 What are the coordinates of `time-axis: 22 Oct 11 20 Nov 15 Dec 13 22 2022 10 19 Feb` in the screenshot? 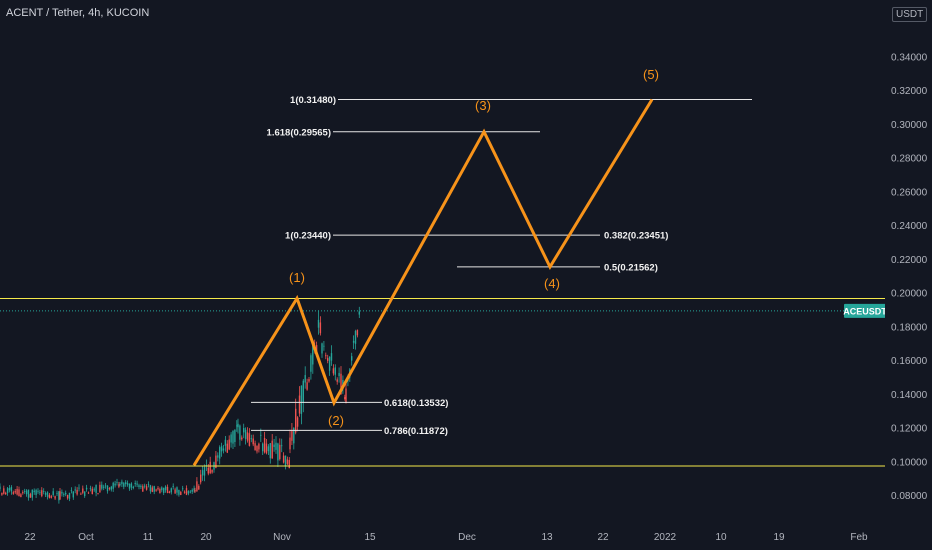 It's located at (446, 537).